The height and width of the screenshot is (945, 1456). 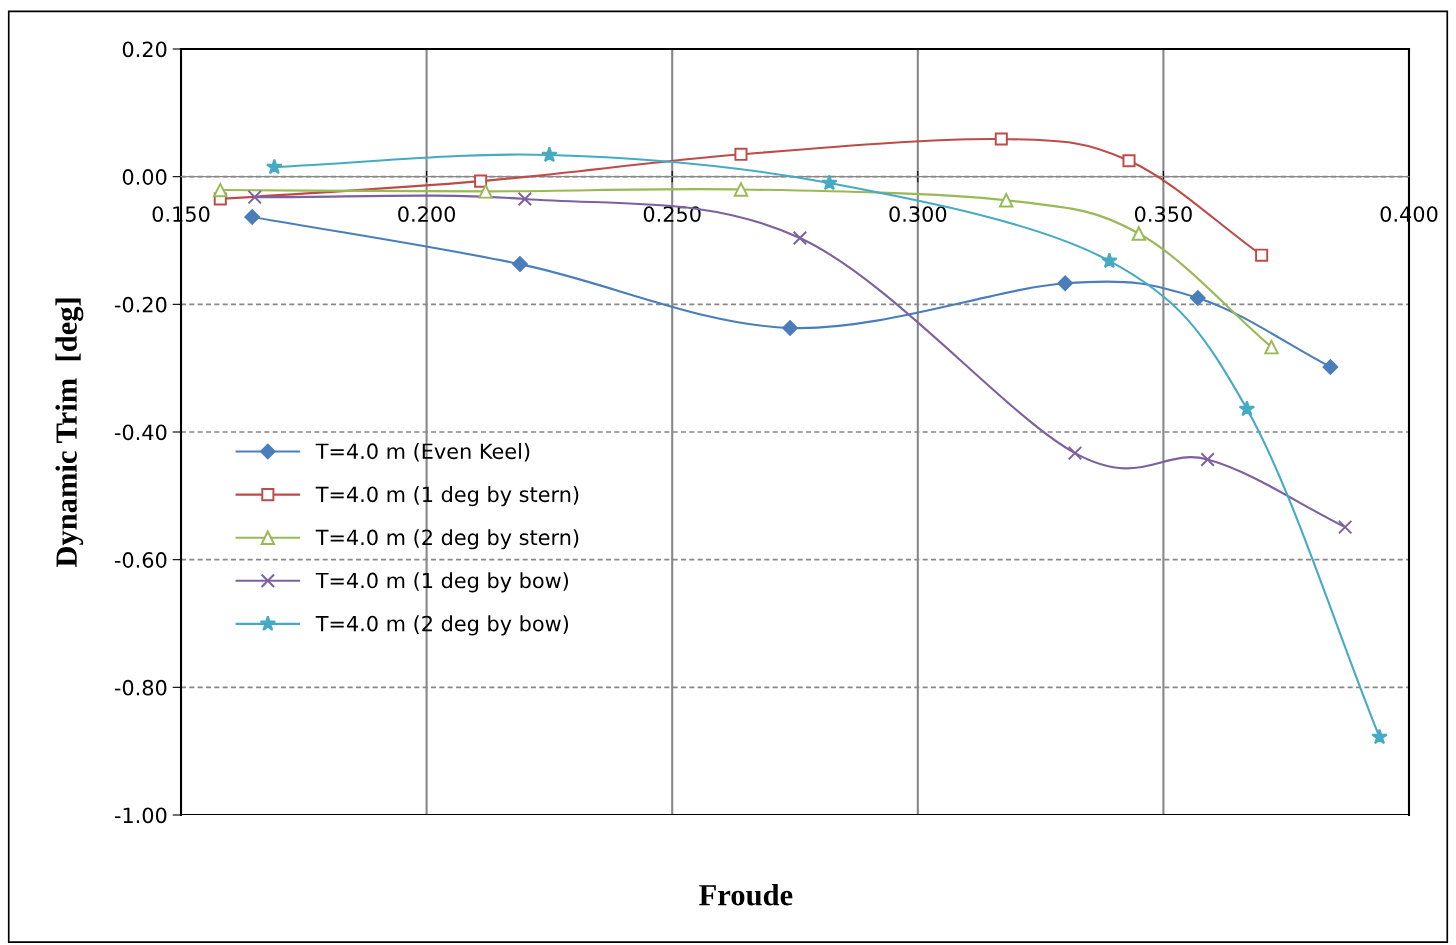 What do you see at coordinates (442, 582) in the screenshot?
I see `legend-label: T=4.0 m (1 deg by bow)` at bounding box center [442, 582].